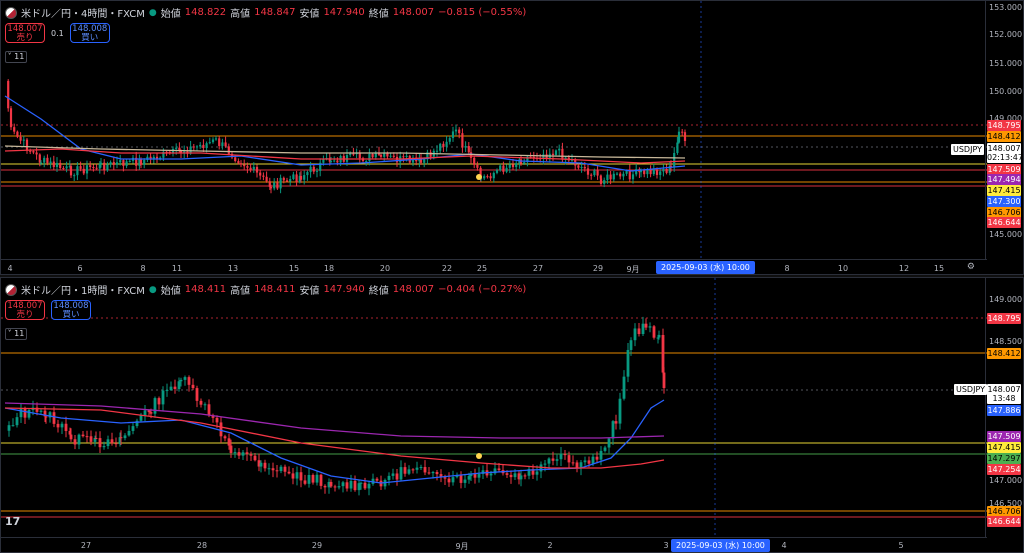 The height and width of the screenshot is (553, 1024). I want to click on symbol-title: 米ドル／円・4時間・FXCM, so click(83, 14).